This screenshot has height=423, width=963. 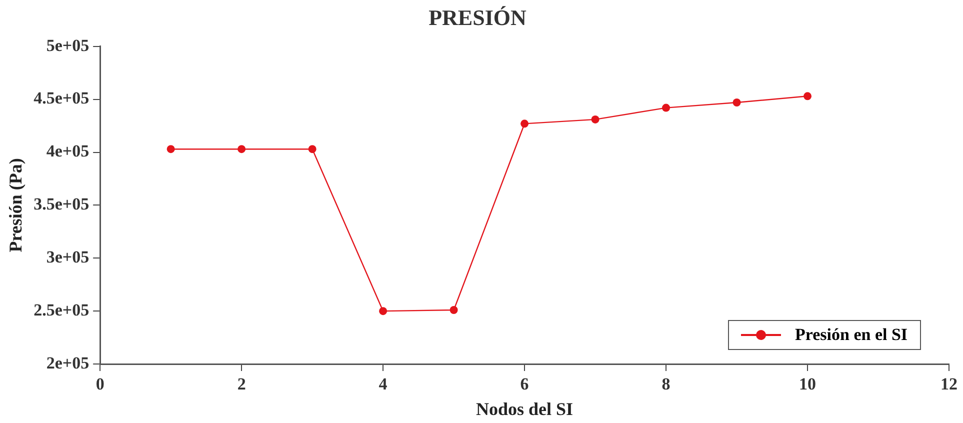 What do you see at coordinates (851, 335) in the screenshot?
I see `legend-label: Presión en el SI` at bounding box center [851, 335].